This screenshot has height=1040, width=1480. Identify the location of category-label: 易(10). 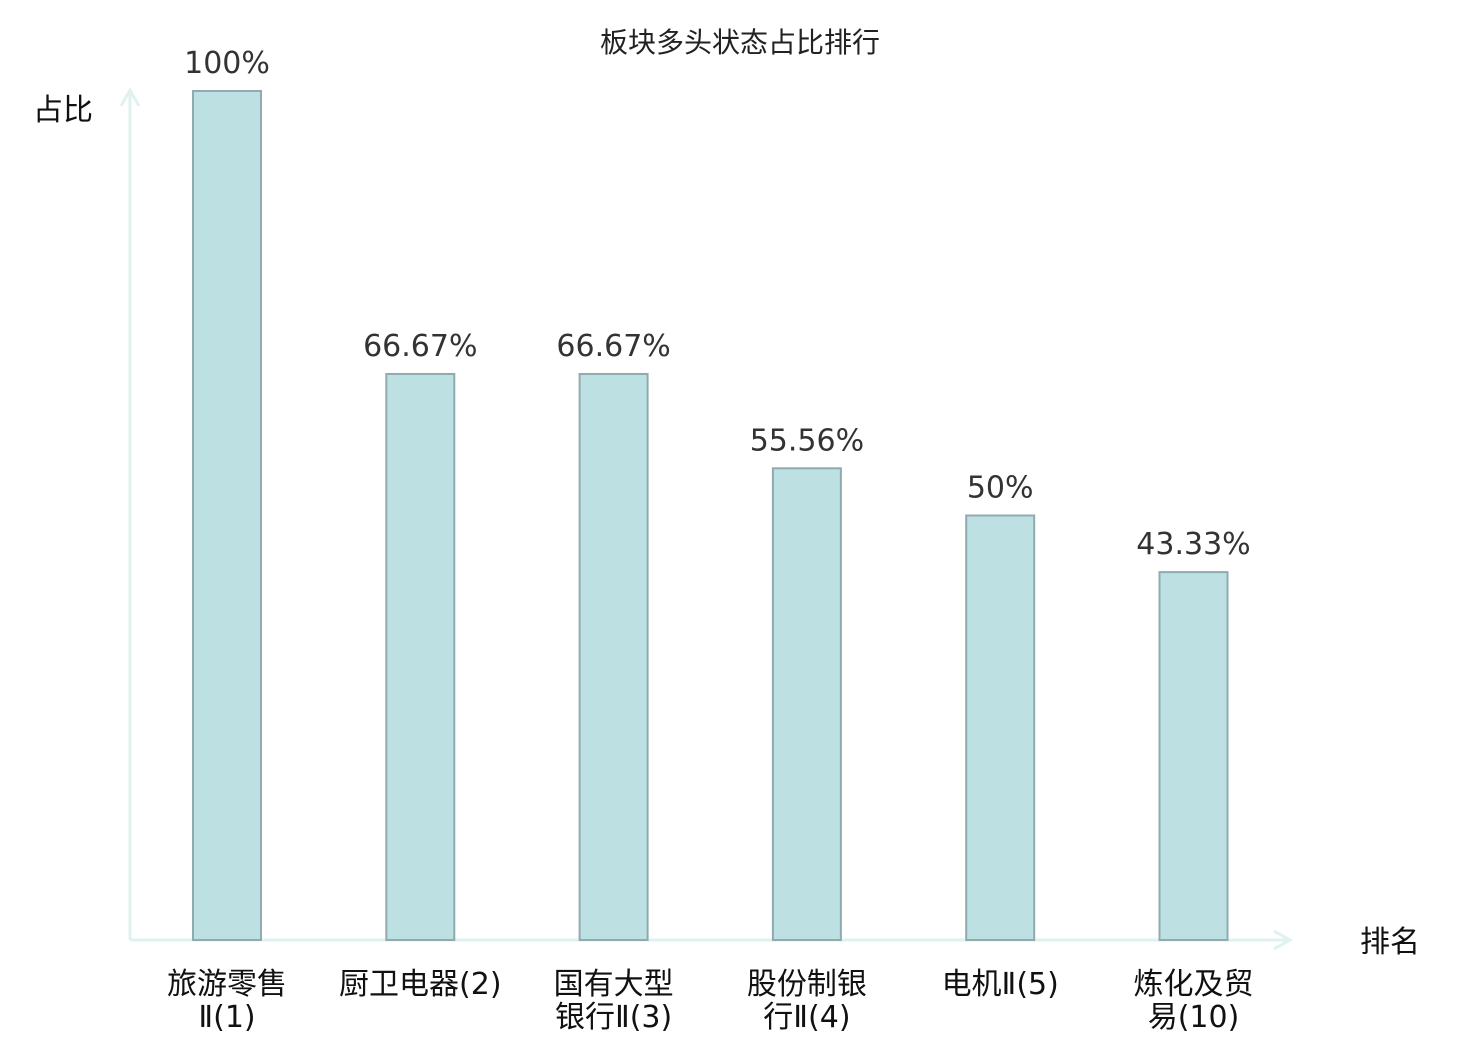
(1194, 1017).